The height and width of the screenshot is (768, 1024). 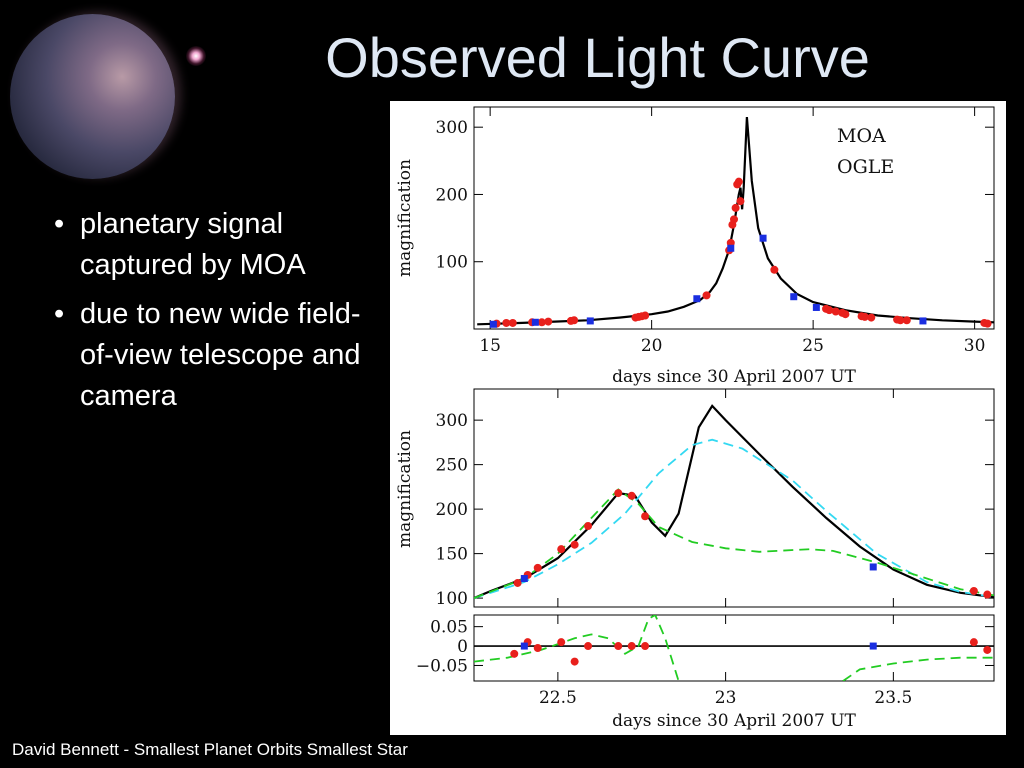 What do you see at coordinates (462, 647) in the screenshot?
I see `y-tick-label: 0` at bounding box center [462, 647].